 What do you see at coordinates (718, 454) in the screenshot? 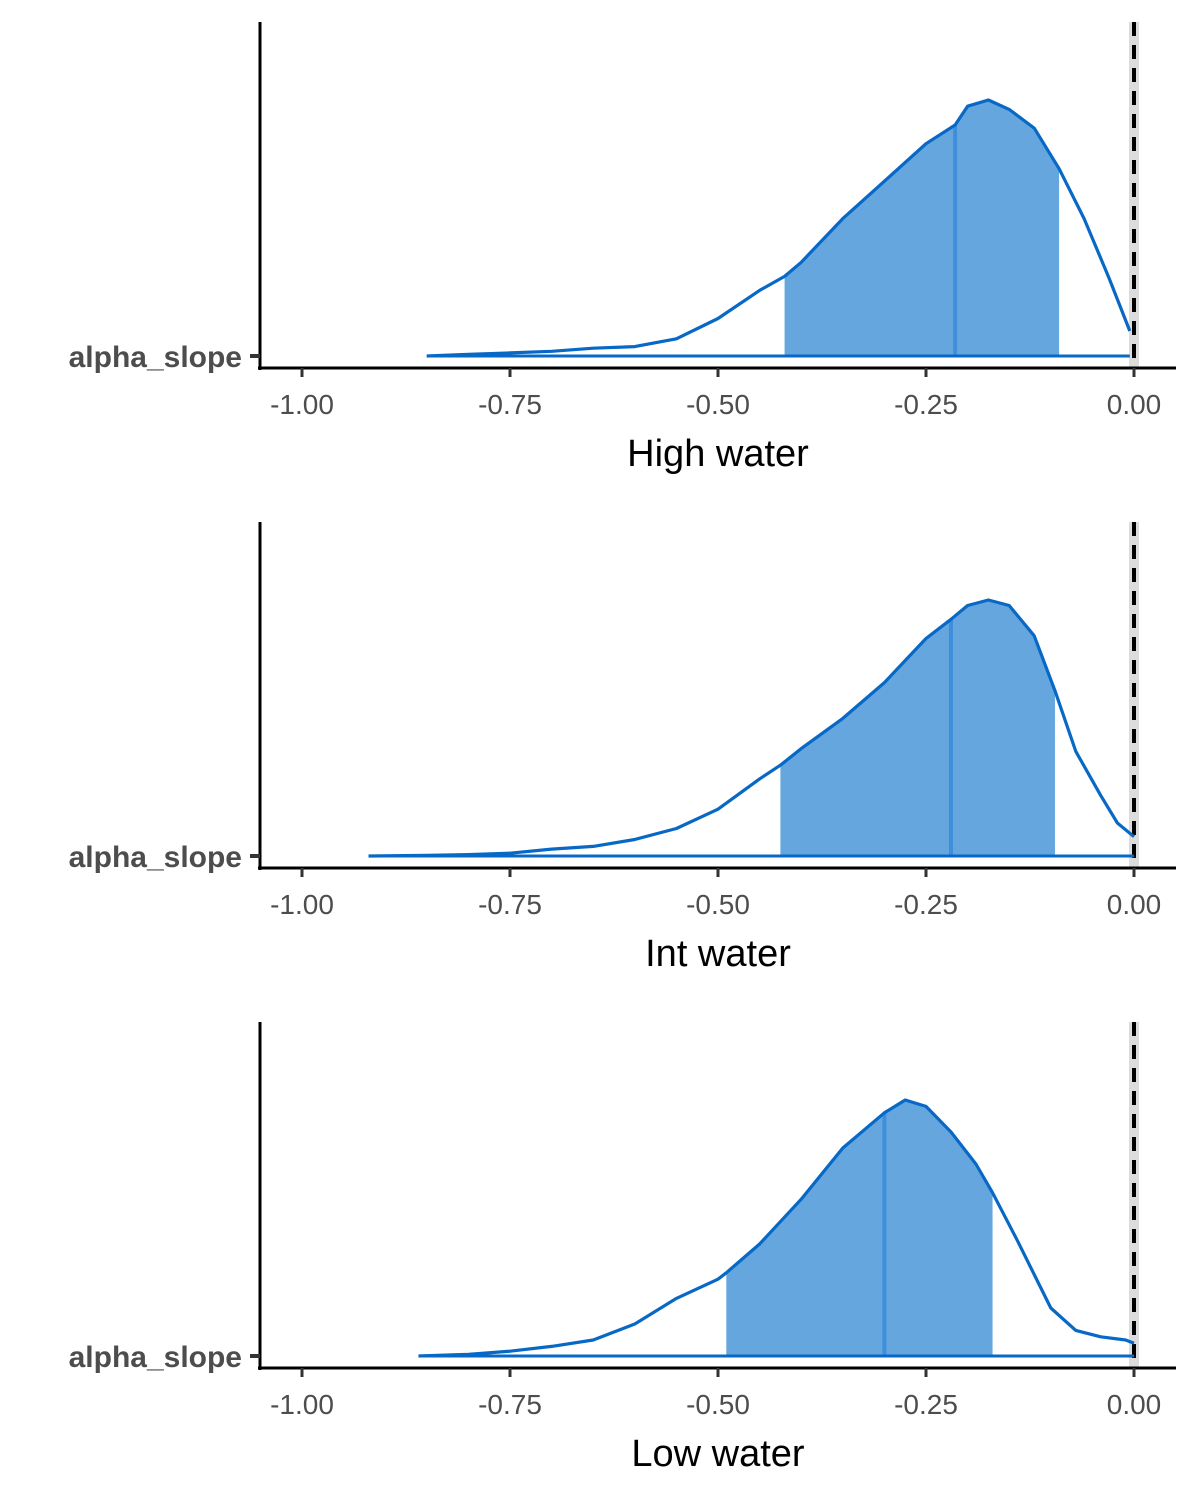
I see `panel-title: High water` at bounding box center [718, 454].